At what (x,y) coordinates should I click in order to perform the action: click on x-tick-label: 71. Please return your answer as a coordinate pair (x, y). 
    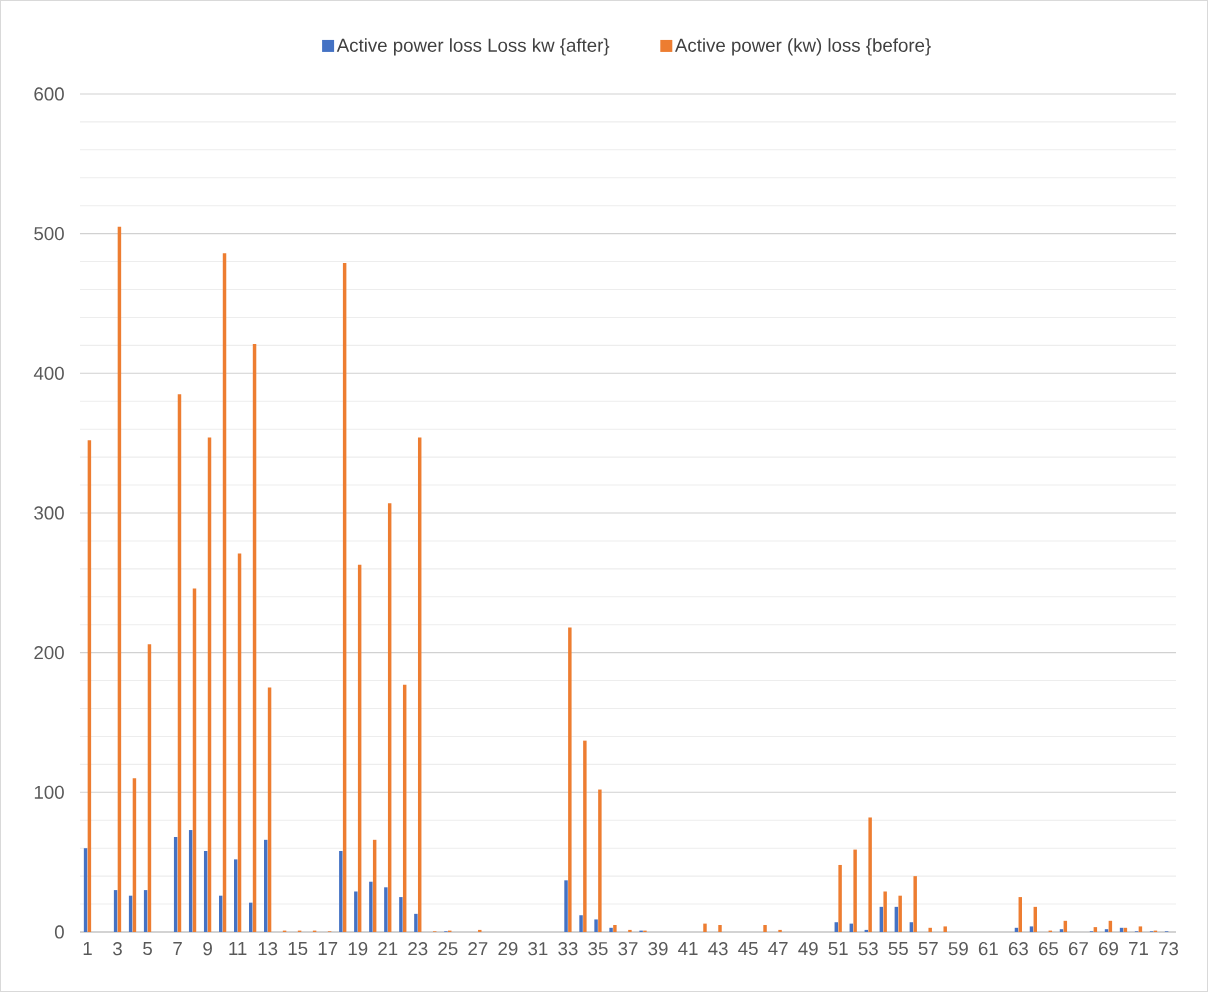
    Looking at the image, I should click on (1138, 948).